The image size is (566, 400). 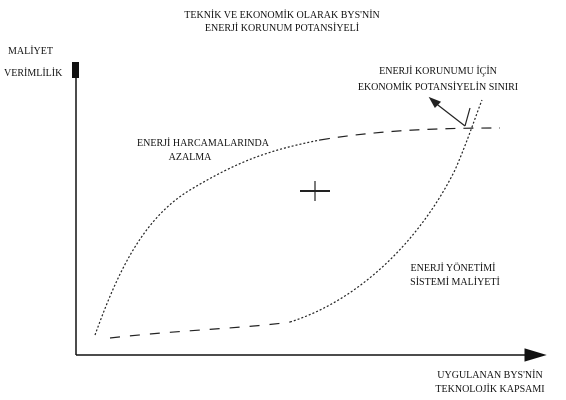 I want to click on annotation: ENERJİ HARCAMALARINDA, so click(x=203, y=143).